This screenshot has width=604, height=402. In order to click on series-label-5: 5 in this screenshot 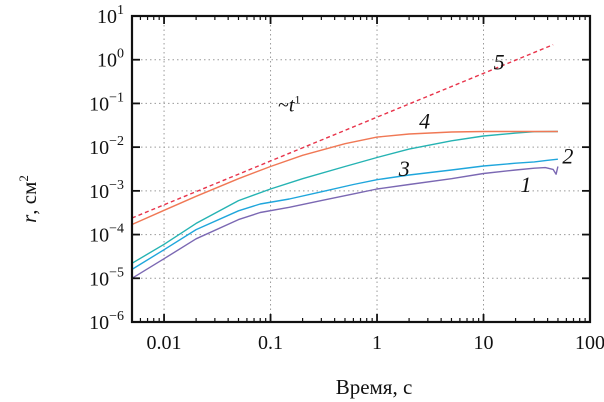, I will do `click(499, 61)`.